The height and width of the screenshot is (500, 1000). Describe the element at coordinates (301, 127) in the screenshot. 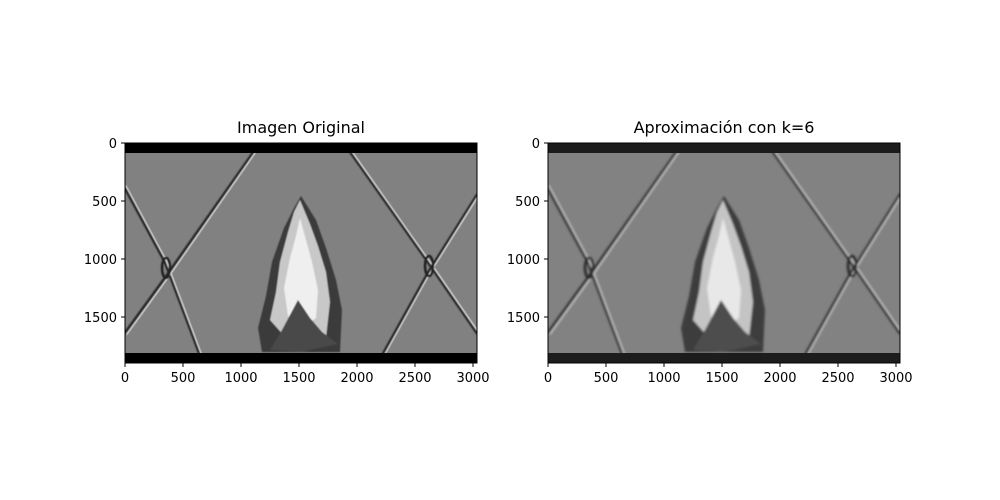

I see `panel-title: Imagen Original` at that location.